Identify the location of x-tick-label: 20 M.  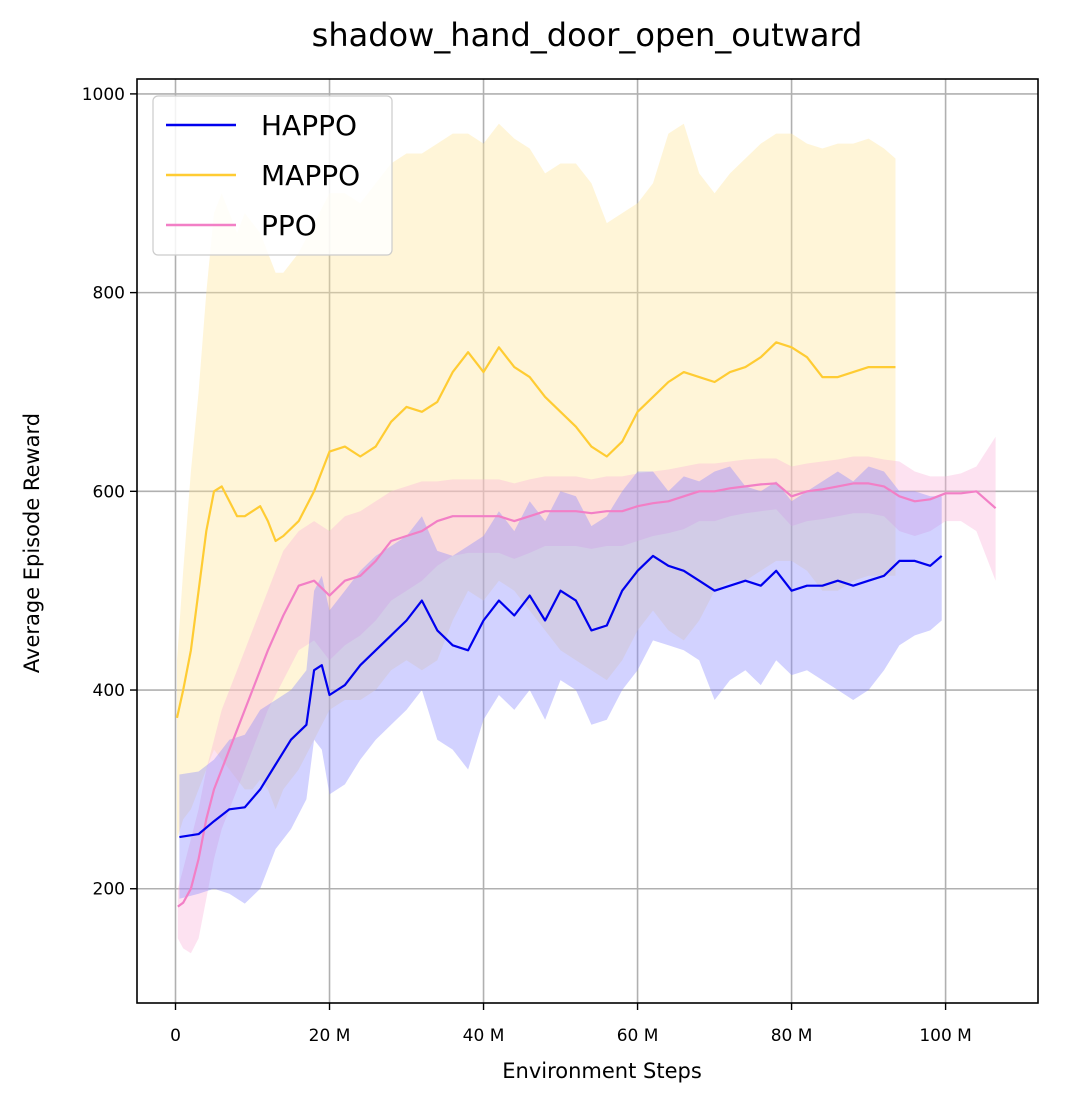
(330, 1036).